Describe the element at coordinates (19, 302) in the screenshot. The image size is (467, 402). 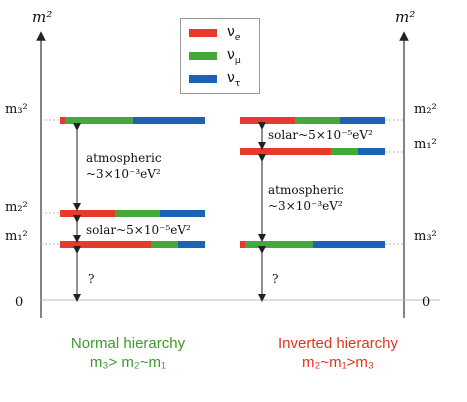
I see `normal-zero-label: 0` at that location.